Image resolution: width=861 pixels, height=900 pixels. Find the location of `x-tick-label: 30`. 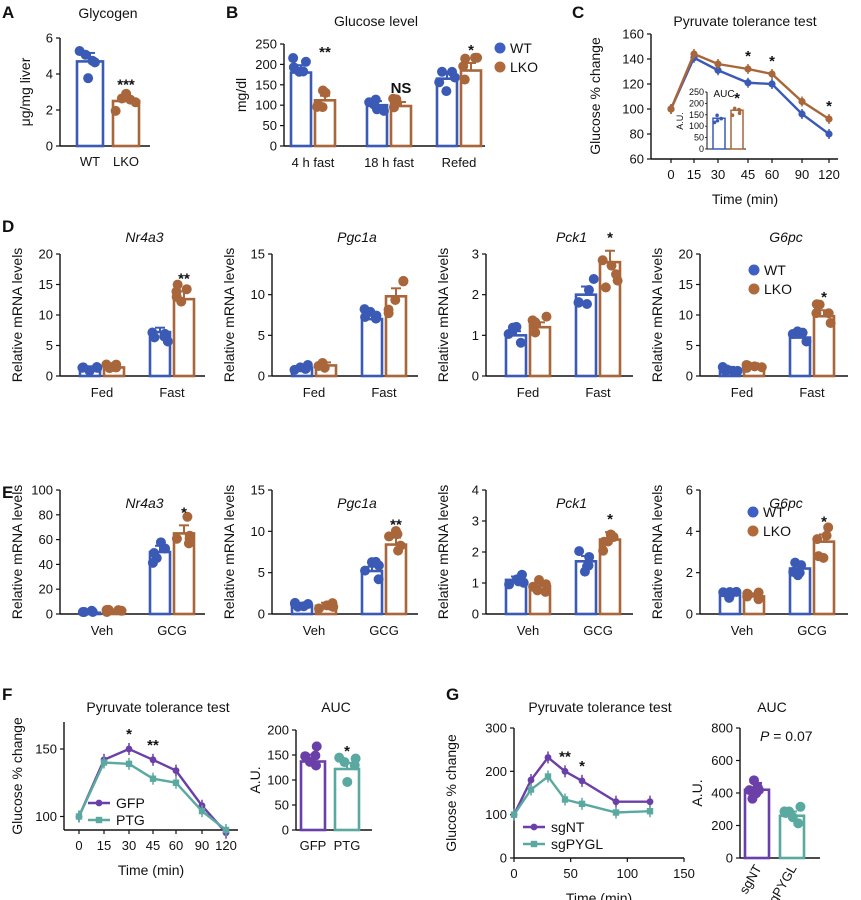

x-tick-label: 30 is located at coordinates (718, 174).